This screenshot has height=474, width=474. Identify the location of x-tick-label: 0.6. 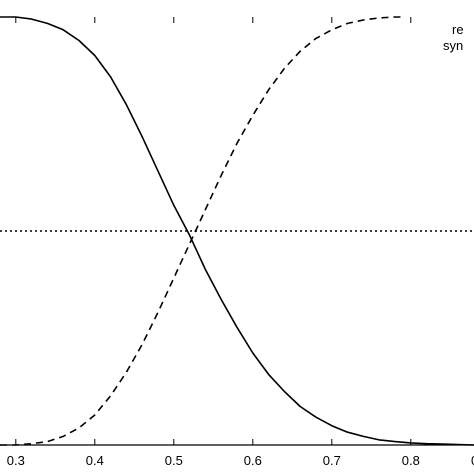
(253, 460).